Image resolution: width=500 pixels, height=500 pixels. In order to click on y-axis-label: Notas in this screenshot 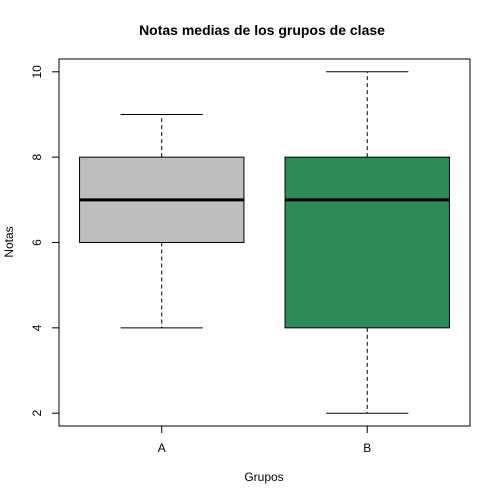, I will do `click(9, 241)`.